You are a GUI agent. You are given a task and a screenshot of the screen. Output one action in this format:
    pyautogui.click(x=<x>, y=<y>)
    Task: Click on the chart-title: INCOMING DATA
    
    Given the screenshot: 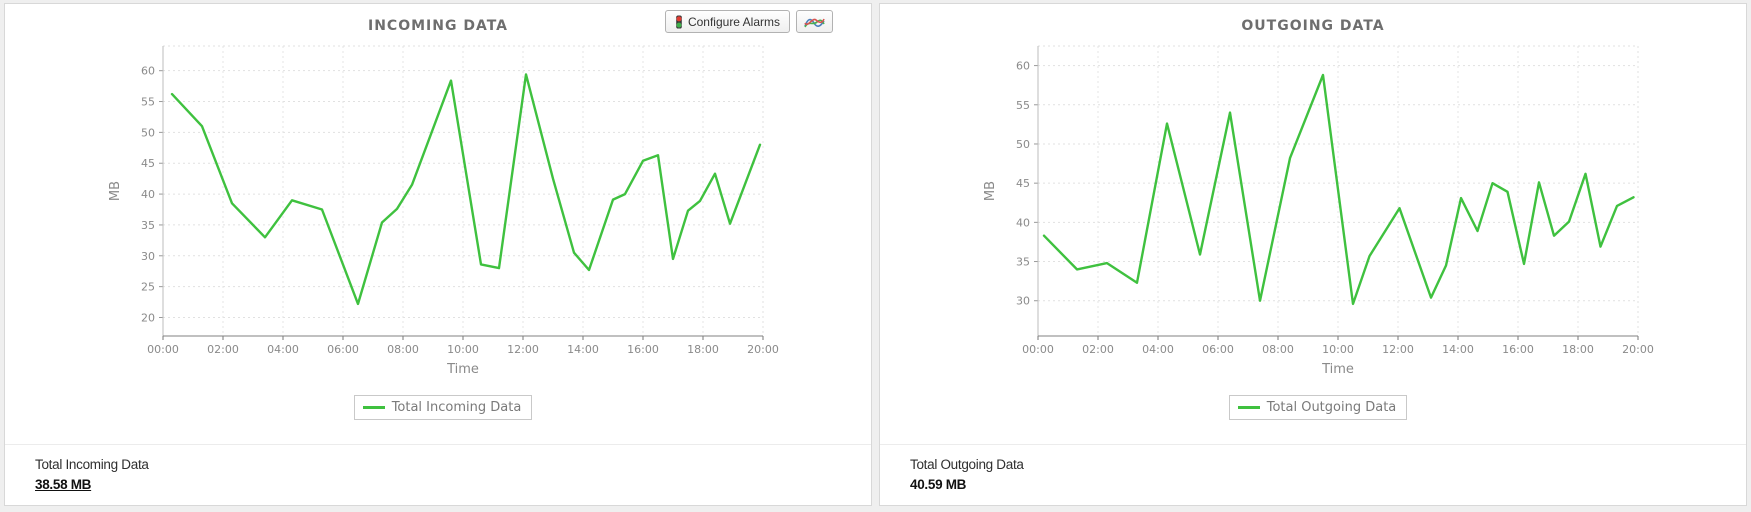 What is the action you would take?
    pyautogui.click(x=438, y=26)
    